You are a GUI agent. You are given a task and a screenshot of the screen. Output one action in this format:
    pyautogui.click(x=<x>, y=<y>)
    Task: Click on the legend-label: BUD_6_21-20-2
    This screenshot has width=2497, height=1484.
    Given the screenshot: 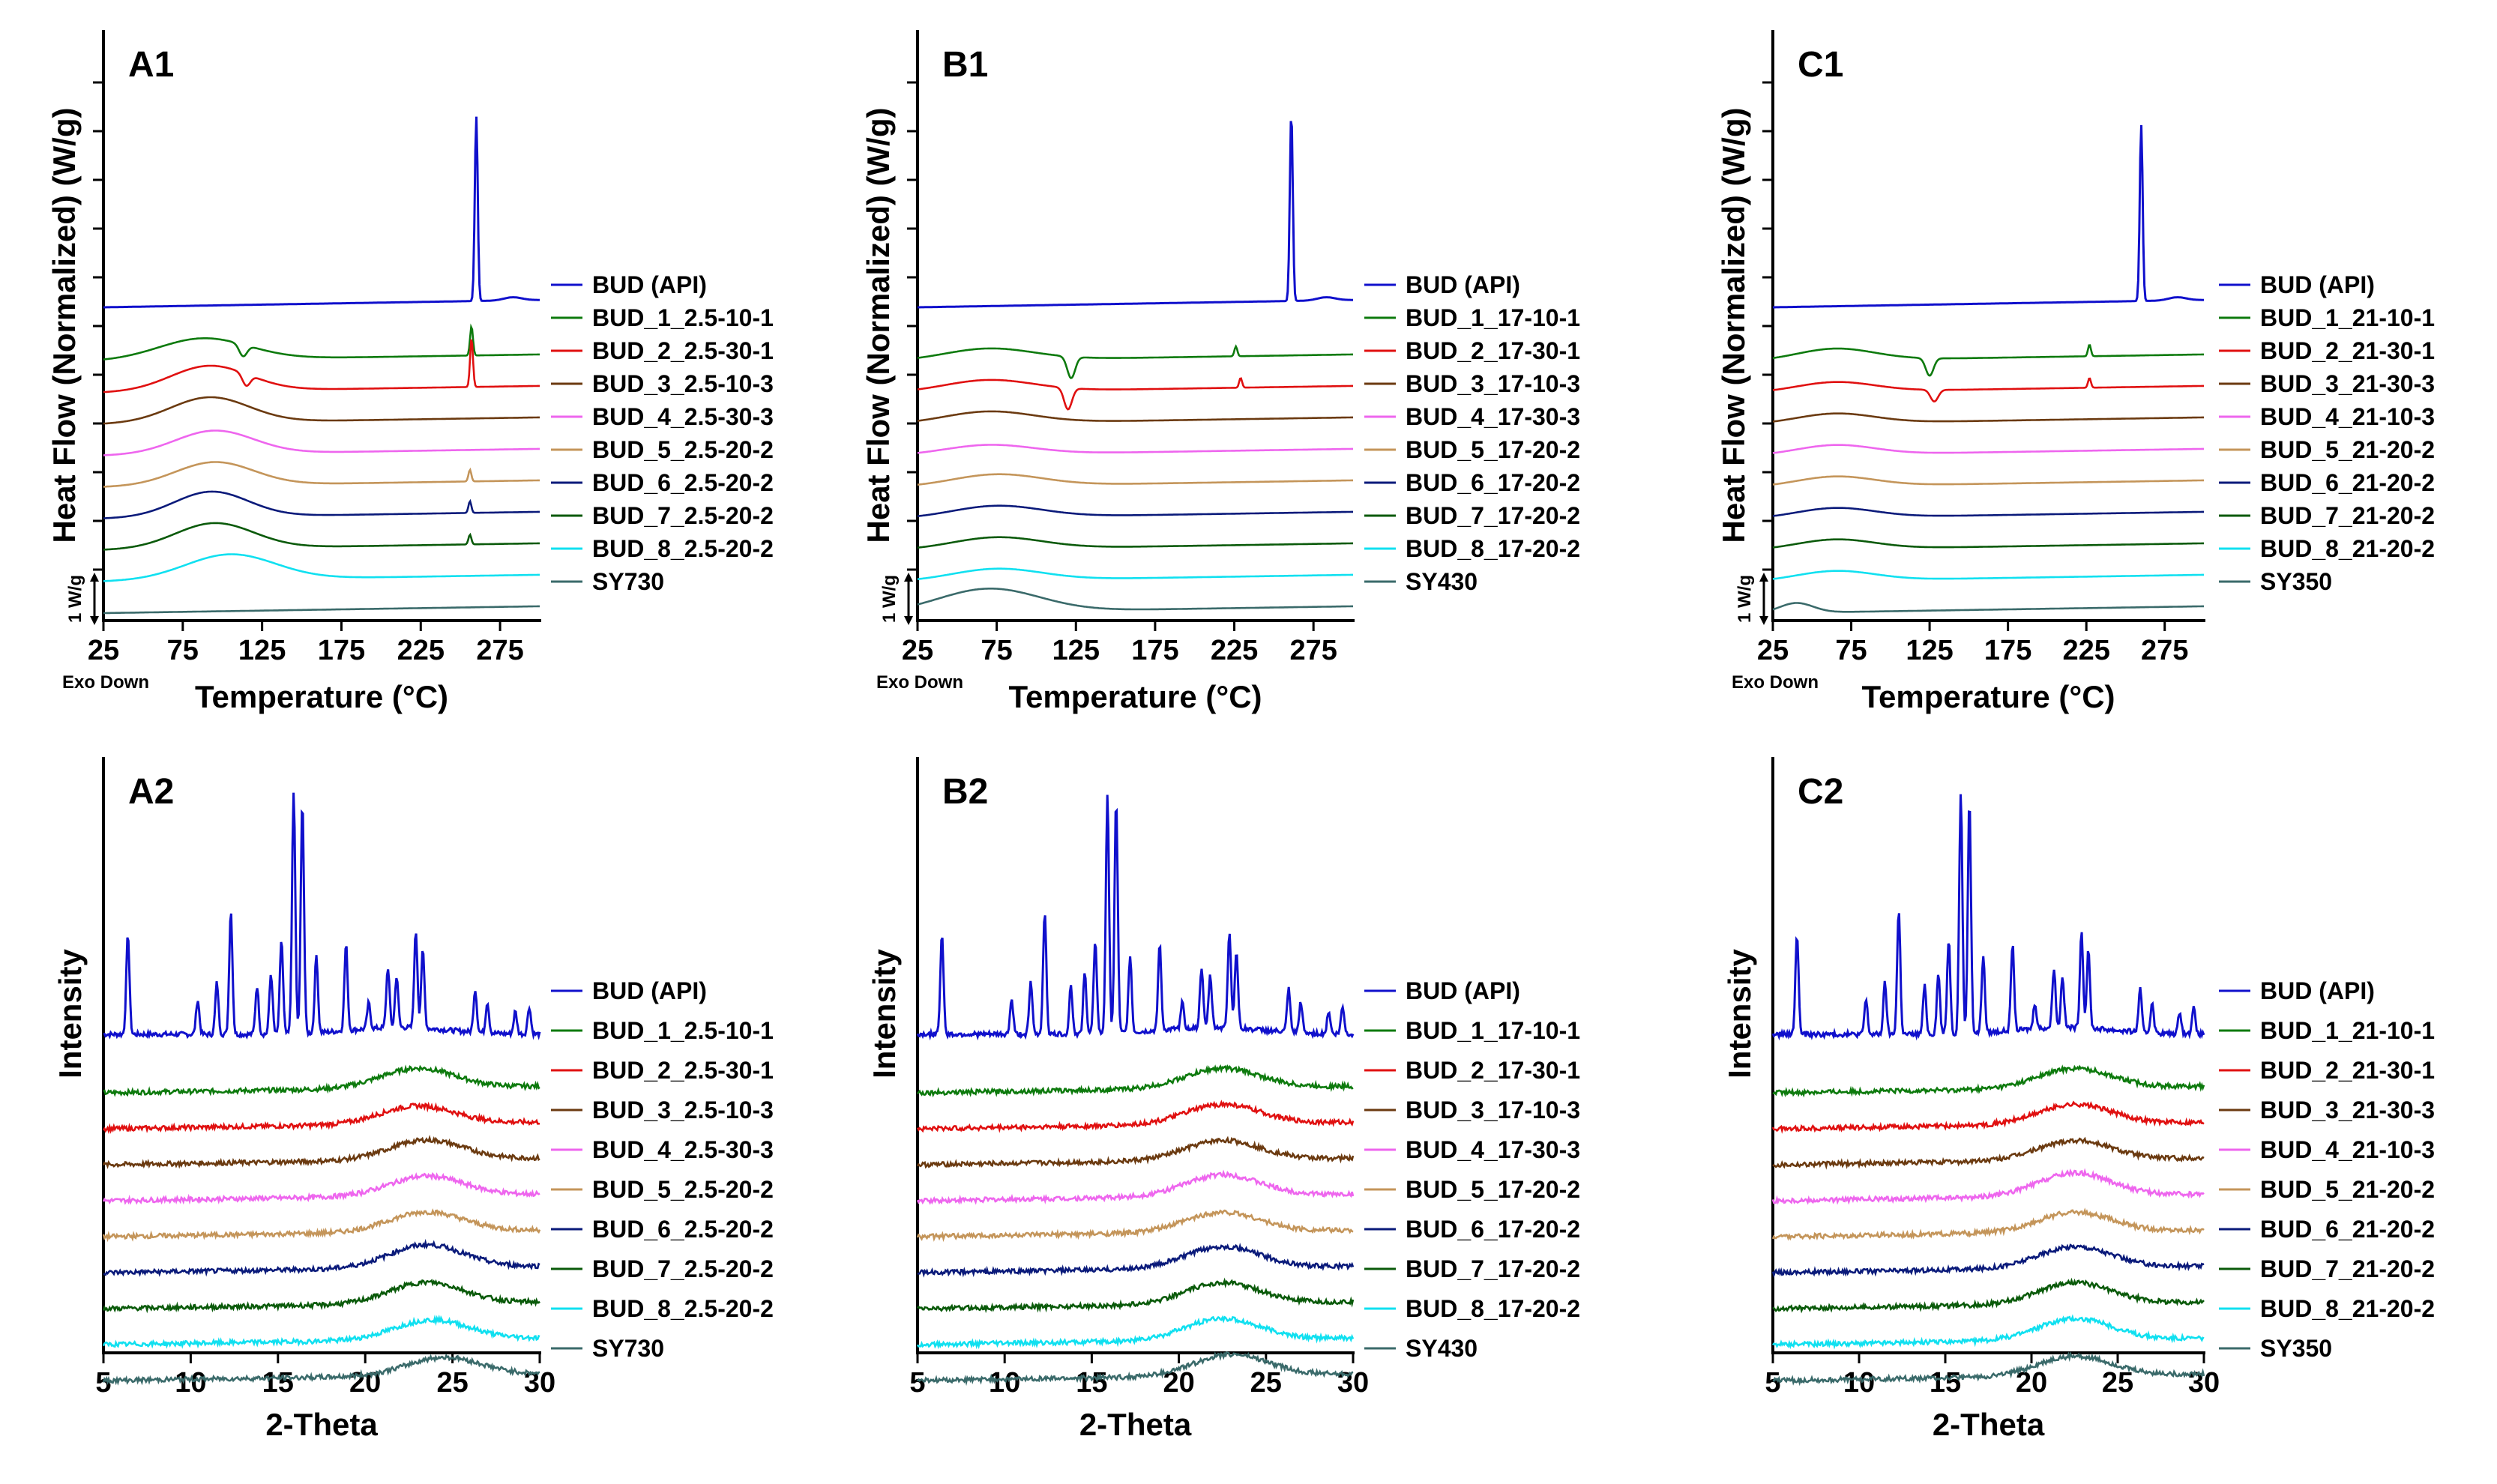 What is the action you would take?
    pyautogui.click(x=2348, y=483)
    